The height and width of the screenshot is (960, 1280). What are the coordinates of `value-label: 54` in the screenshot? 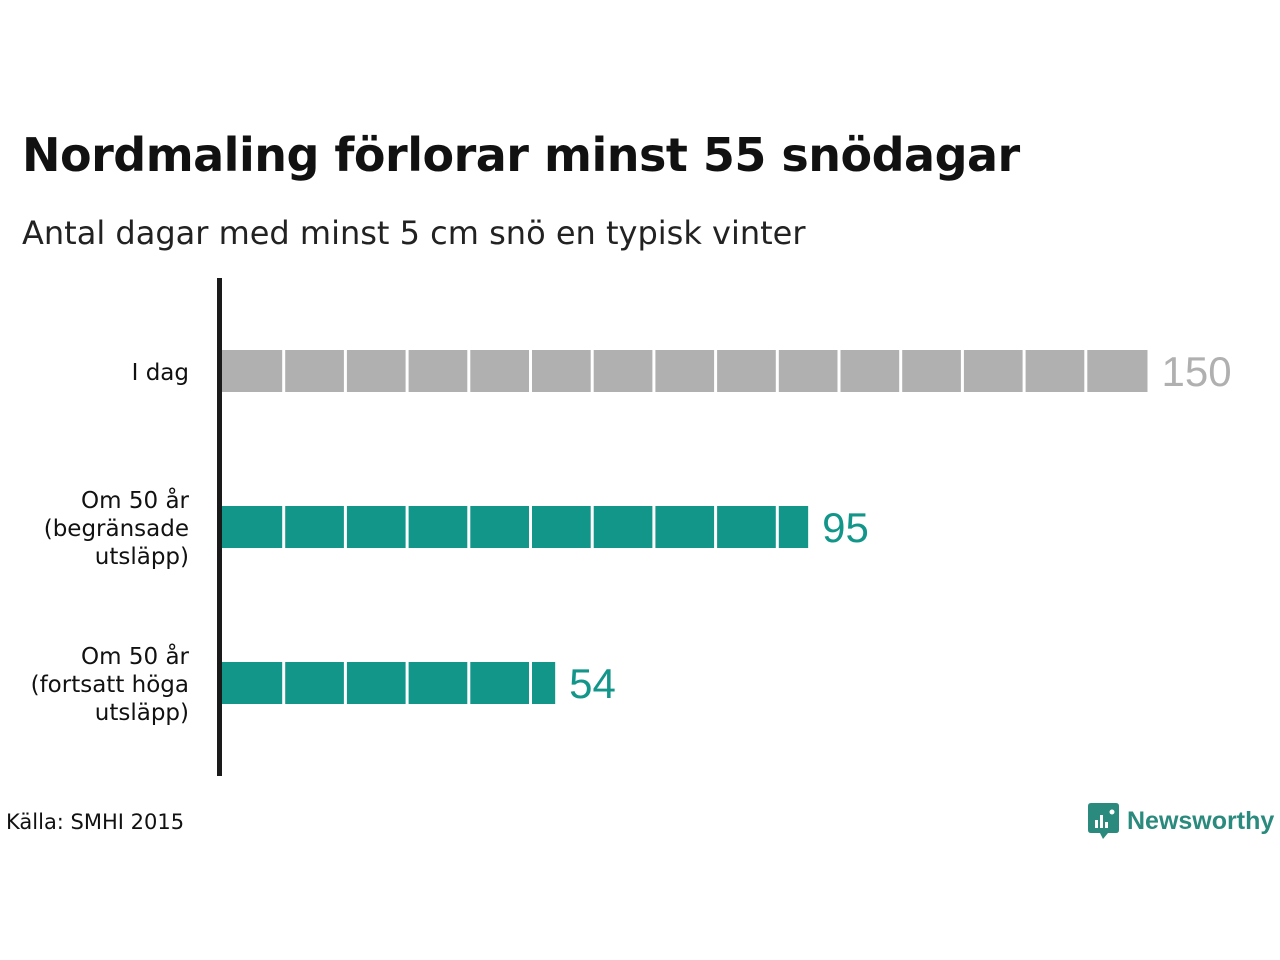 It's located at (592, 683).